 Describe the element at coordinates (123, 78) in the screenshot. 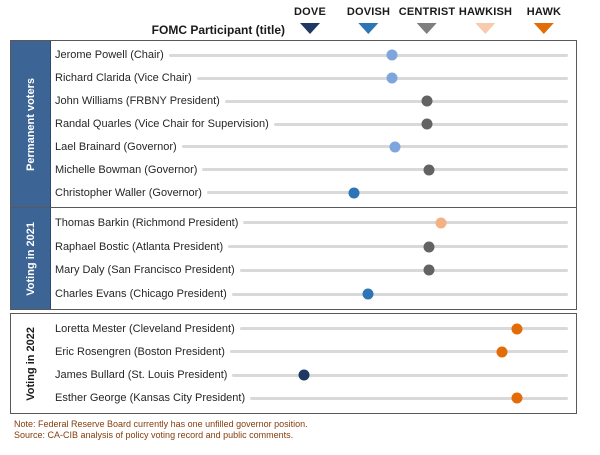

I see `participant-name: Richard Clarida (Vice Chair)` at that location.